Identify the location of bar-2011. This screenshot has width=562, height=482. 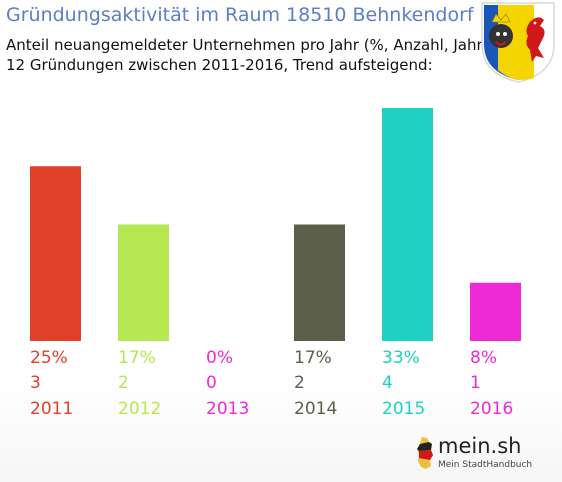
(55, 253).